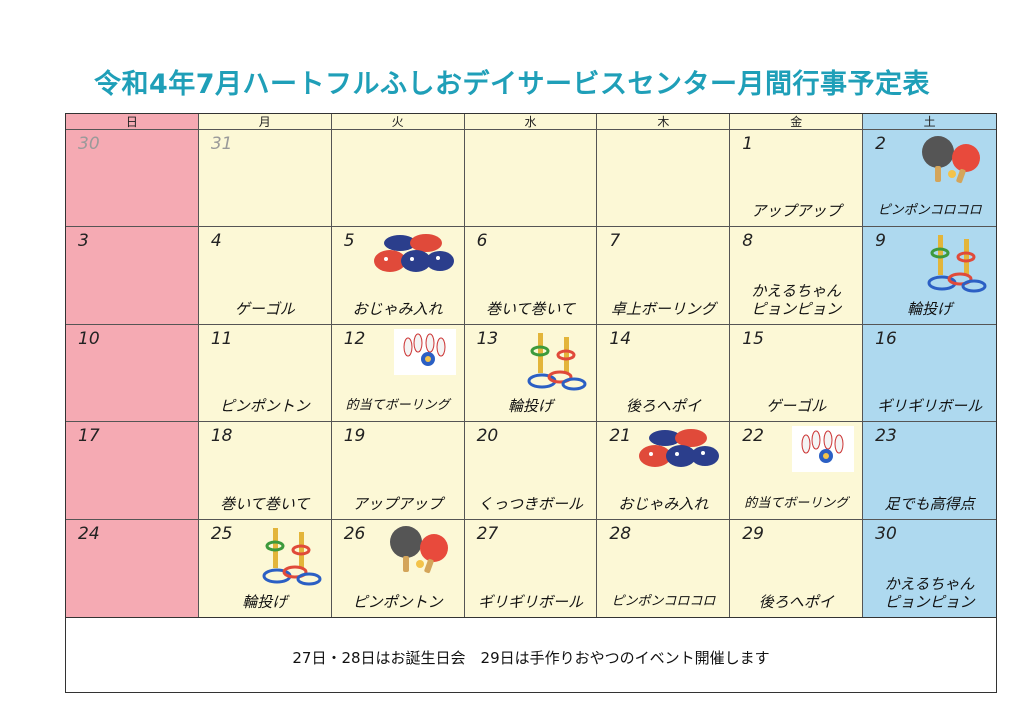  Describe the element at coordinates (531, 122) in the screenshot. I see `weekday-header: 水` at that location.